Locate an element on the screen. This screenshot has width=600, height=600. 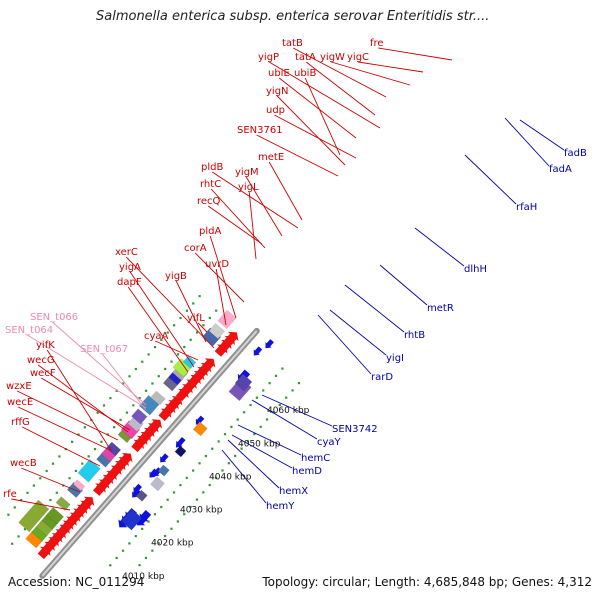
gene-label-dlhH: dlhH is located at coordinates (475, 269).